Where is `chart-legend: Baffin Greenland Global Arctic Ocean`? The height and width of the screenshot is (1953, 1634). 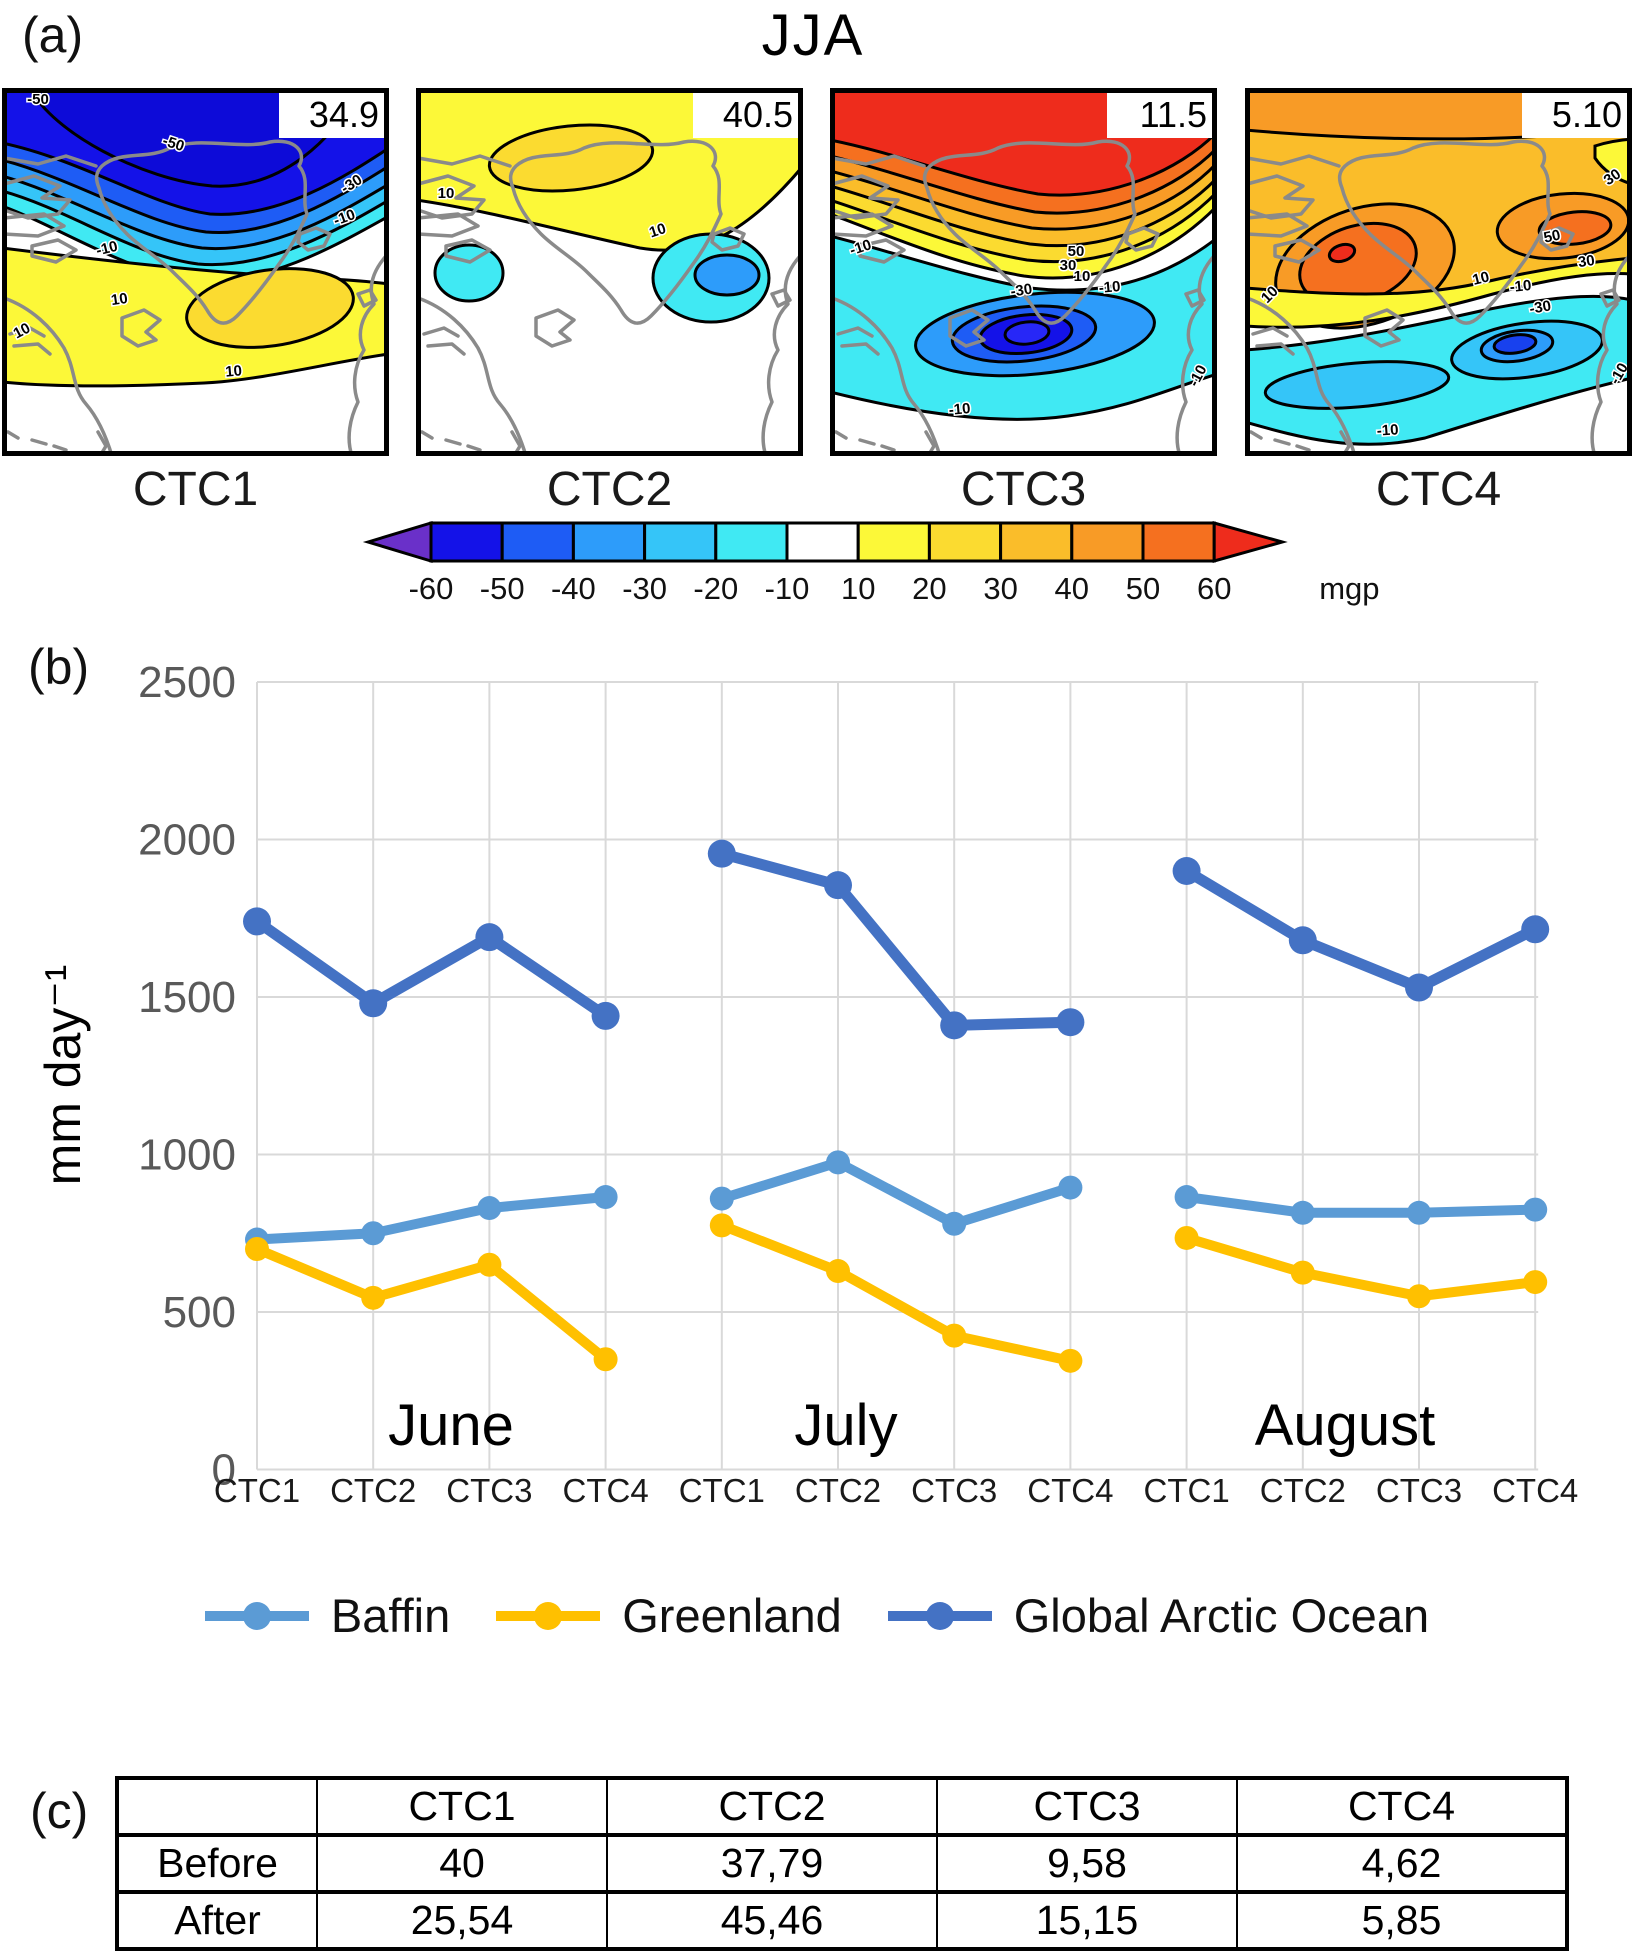 chart-legend: Baffin Greenland Global Arctic Ocean is located at coordinates (817, 1615).